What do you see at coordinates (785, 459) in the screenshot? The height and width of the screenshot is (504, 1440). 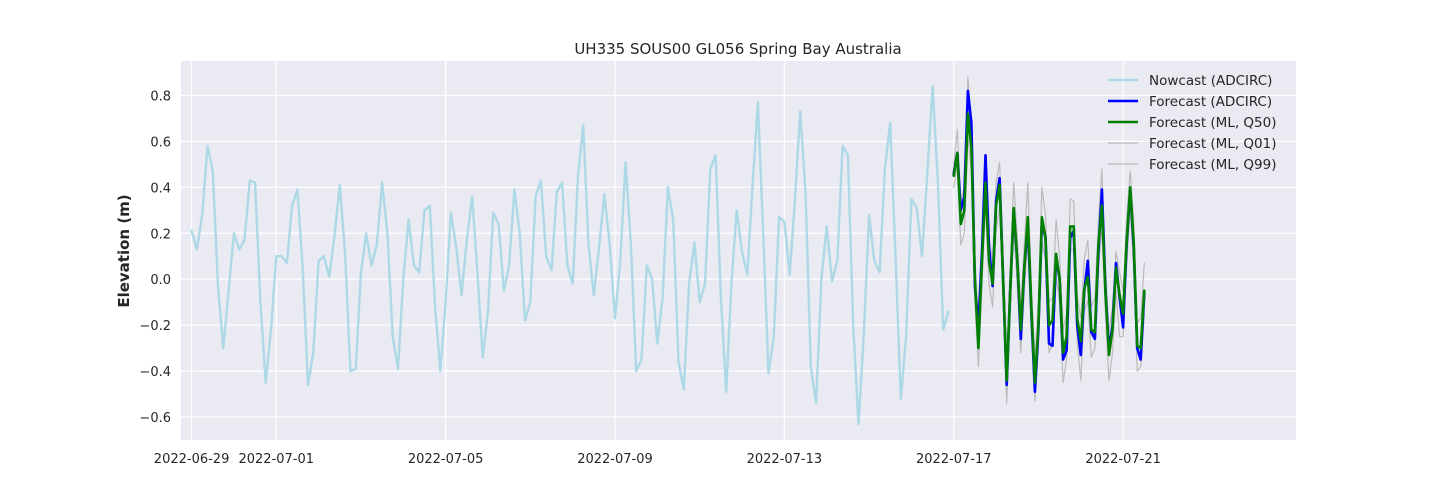 I see `x-tick-label: 2022-07-13` at bounding box center [785, 459].